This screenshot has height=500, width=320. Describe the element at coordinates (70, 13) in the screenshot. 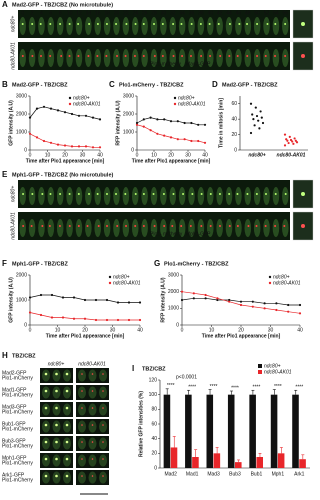

I see `time-label: 10` at that location.